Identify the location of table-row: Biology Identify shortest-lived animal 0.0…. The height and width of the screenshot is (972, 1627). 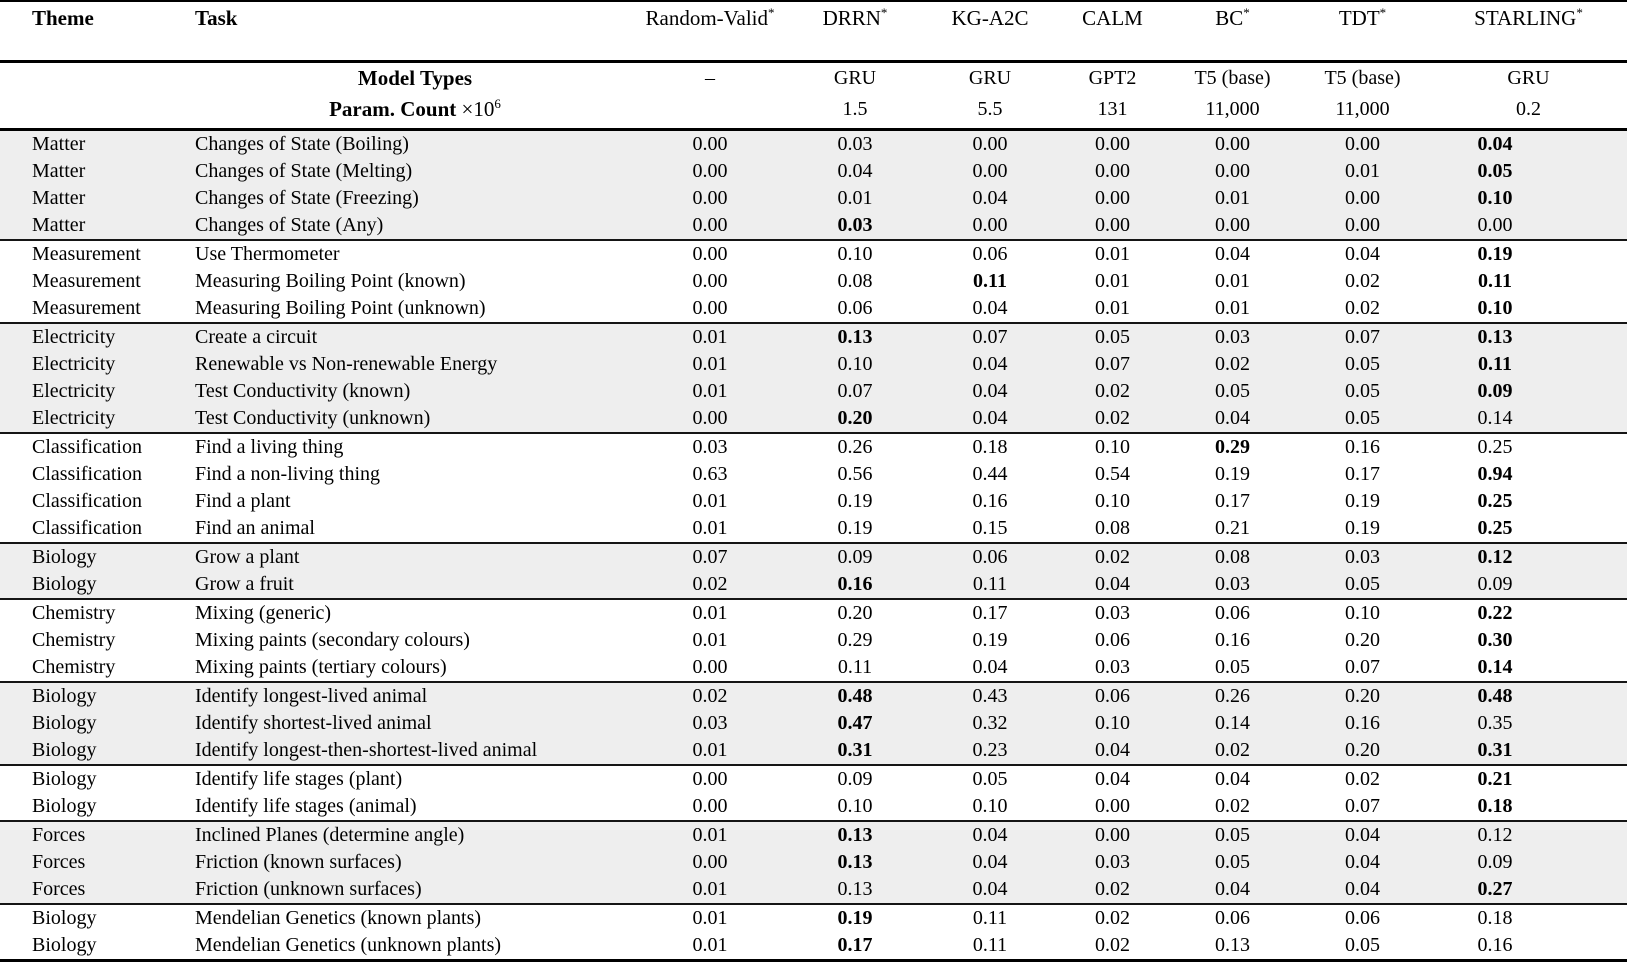
(813, 723).